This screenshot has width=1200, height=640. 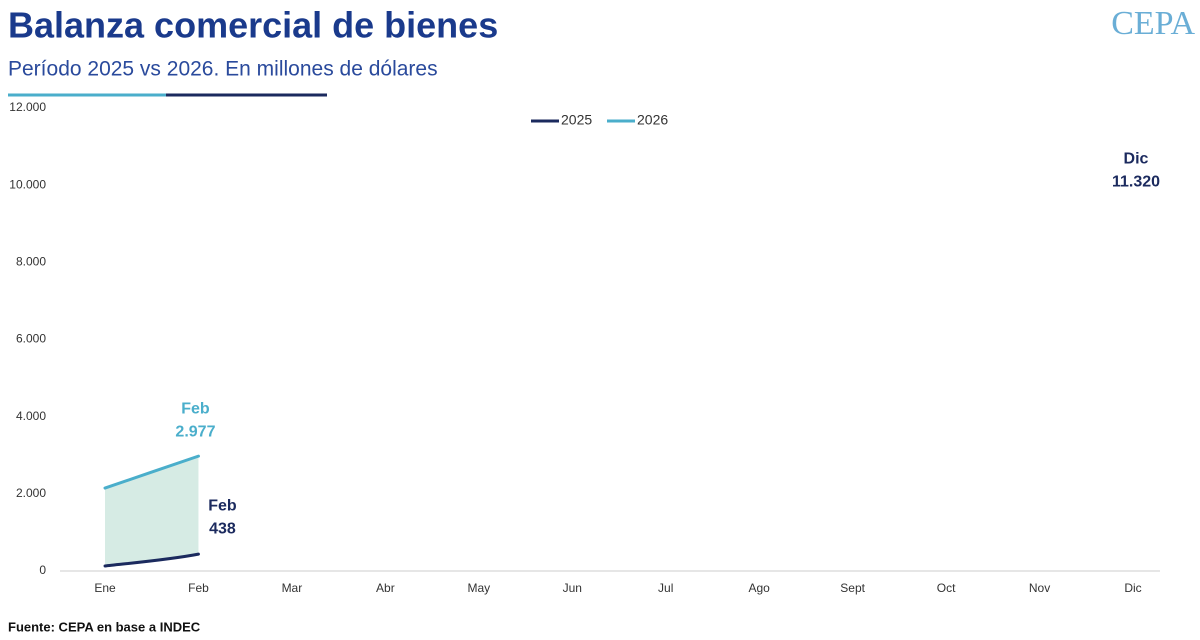 I want to click on x-tick-label: May, so click(x=478, y=588).